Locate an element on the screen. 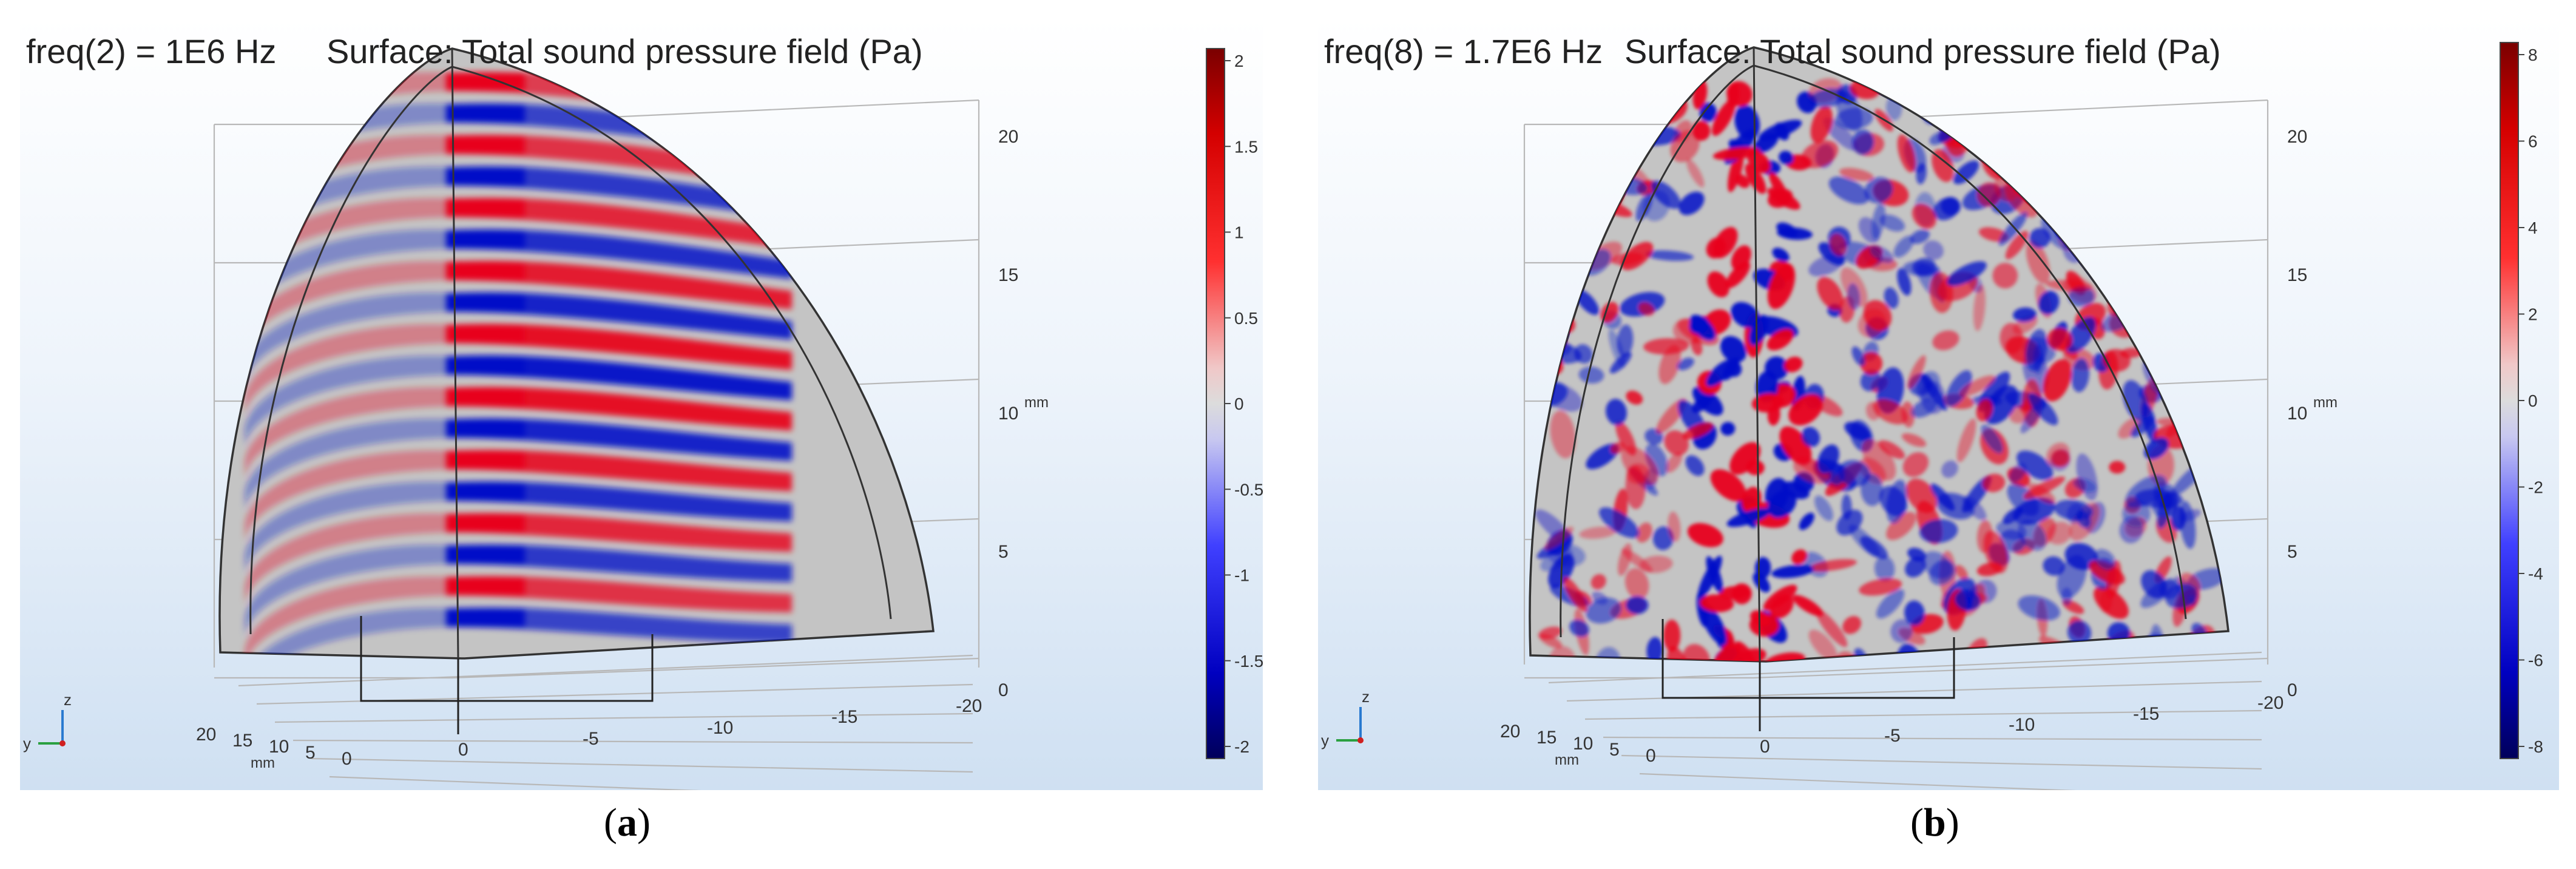  colorbar is located at coordinates (2509, 400).